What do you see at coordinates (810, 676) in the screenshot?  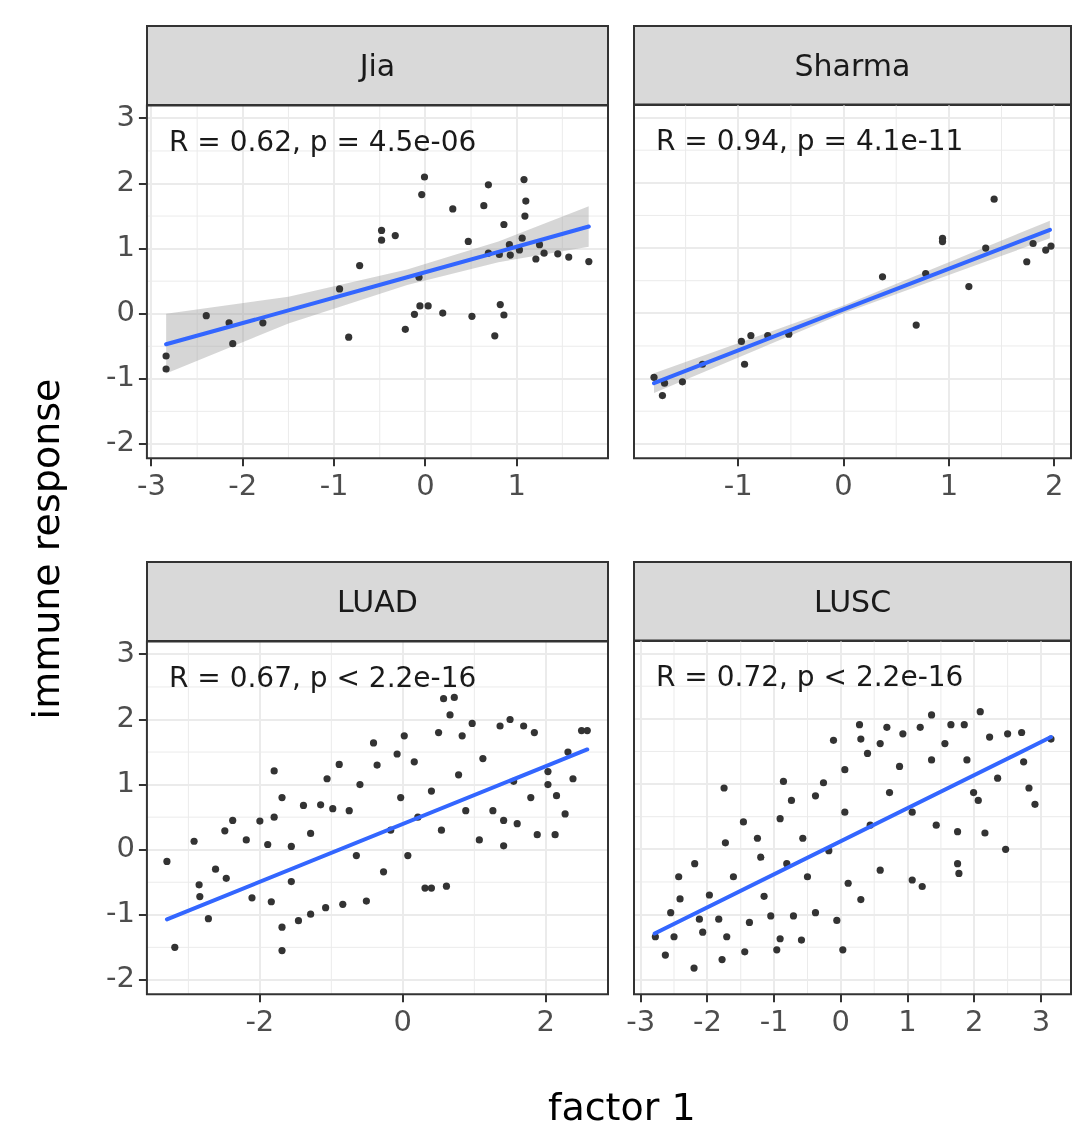 I see `annotation: R = 0.72, p < 2.2e-16` at bounding box center [810, 676].